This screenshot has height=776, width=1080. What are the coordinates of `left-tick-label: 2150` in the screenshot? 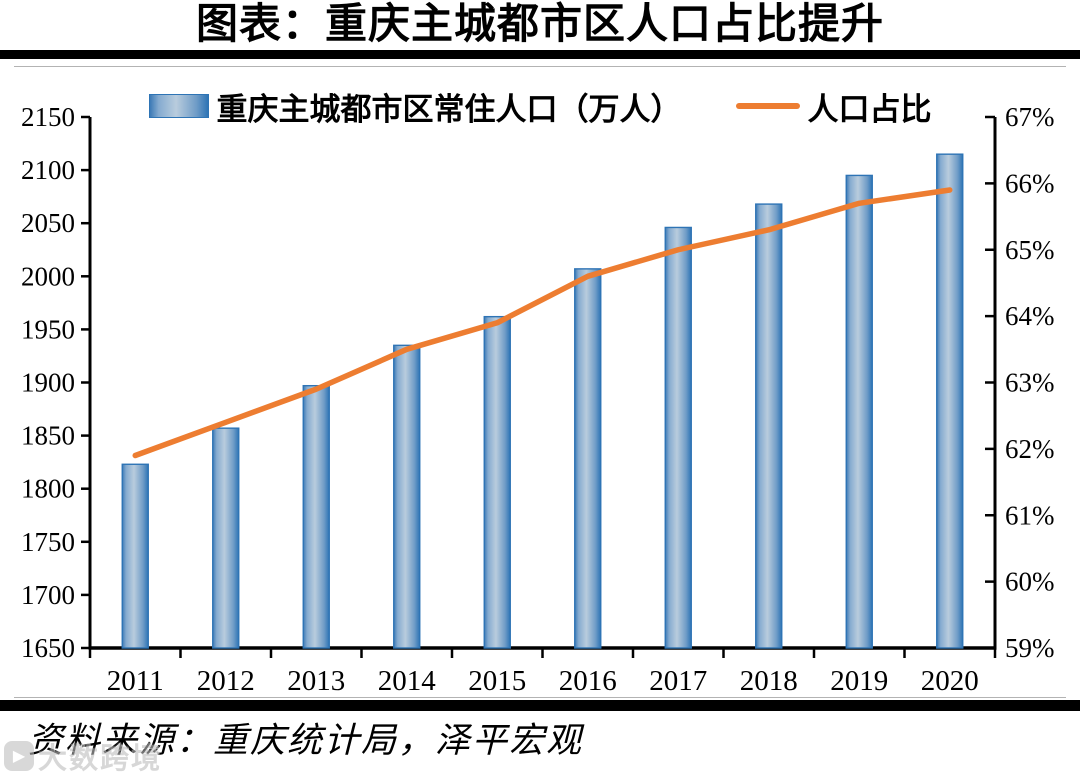 It's located at (48, 117).